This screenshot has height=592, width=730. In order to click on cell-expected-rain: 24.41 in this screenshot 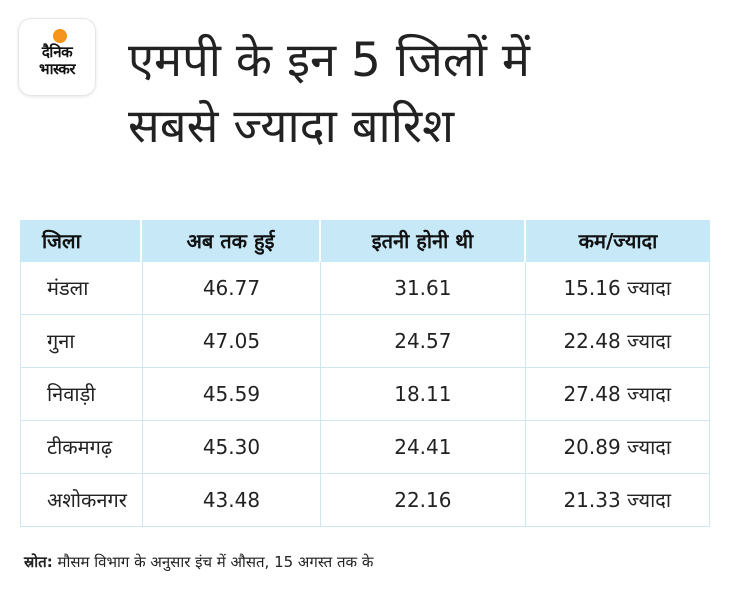, I will do `click(423, 447)`.